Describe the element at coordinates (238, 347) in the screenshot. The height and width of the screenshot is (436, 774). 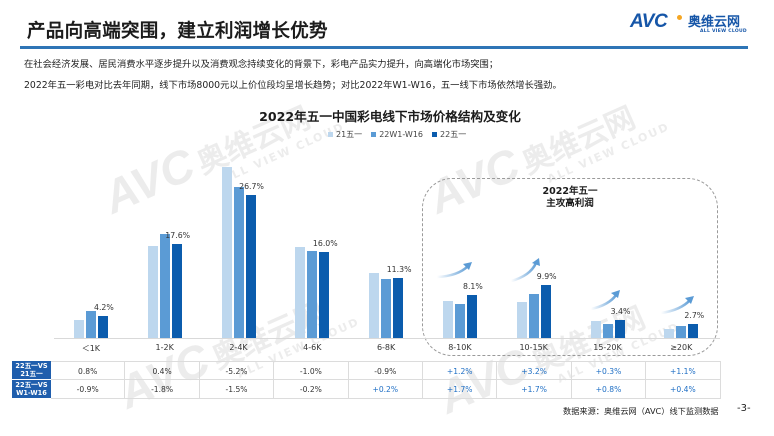
I see `category-label: 2-4K` at that location.